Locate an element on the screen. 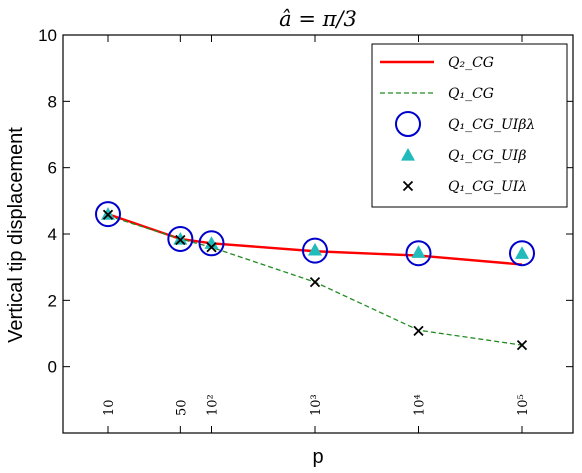 This screenshot has height=473, width=582. x-tick-label: 10² is located at coordinates (213, 405).